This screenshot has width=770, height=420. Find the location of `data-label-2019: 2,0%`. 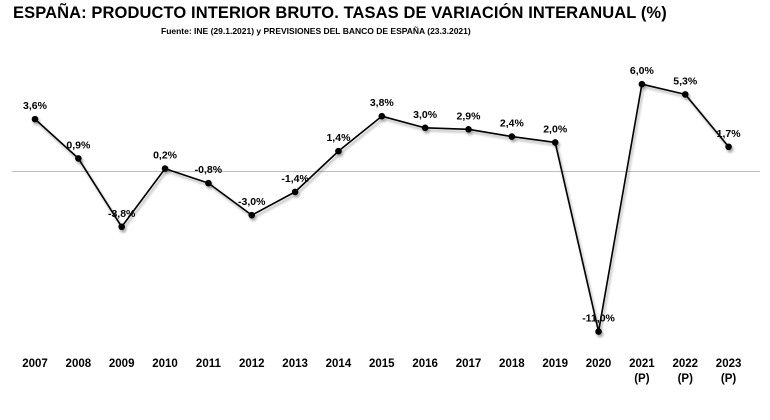

data-label-2019: 2,0% is located at coordinates (555, 129).